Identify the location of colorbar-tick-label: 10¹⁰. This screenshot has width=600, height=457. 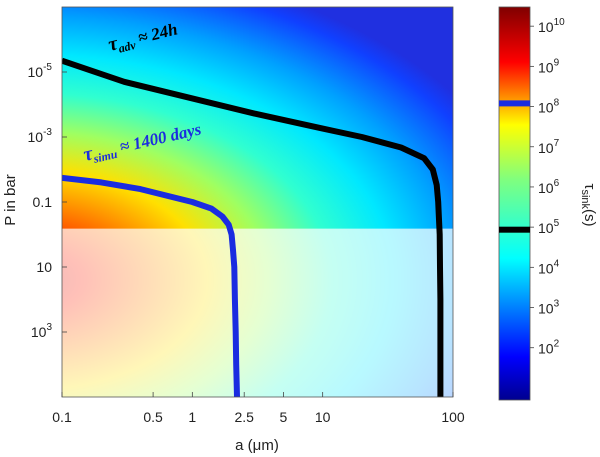
(551, 26).